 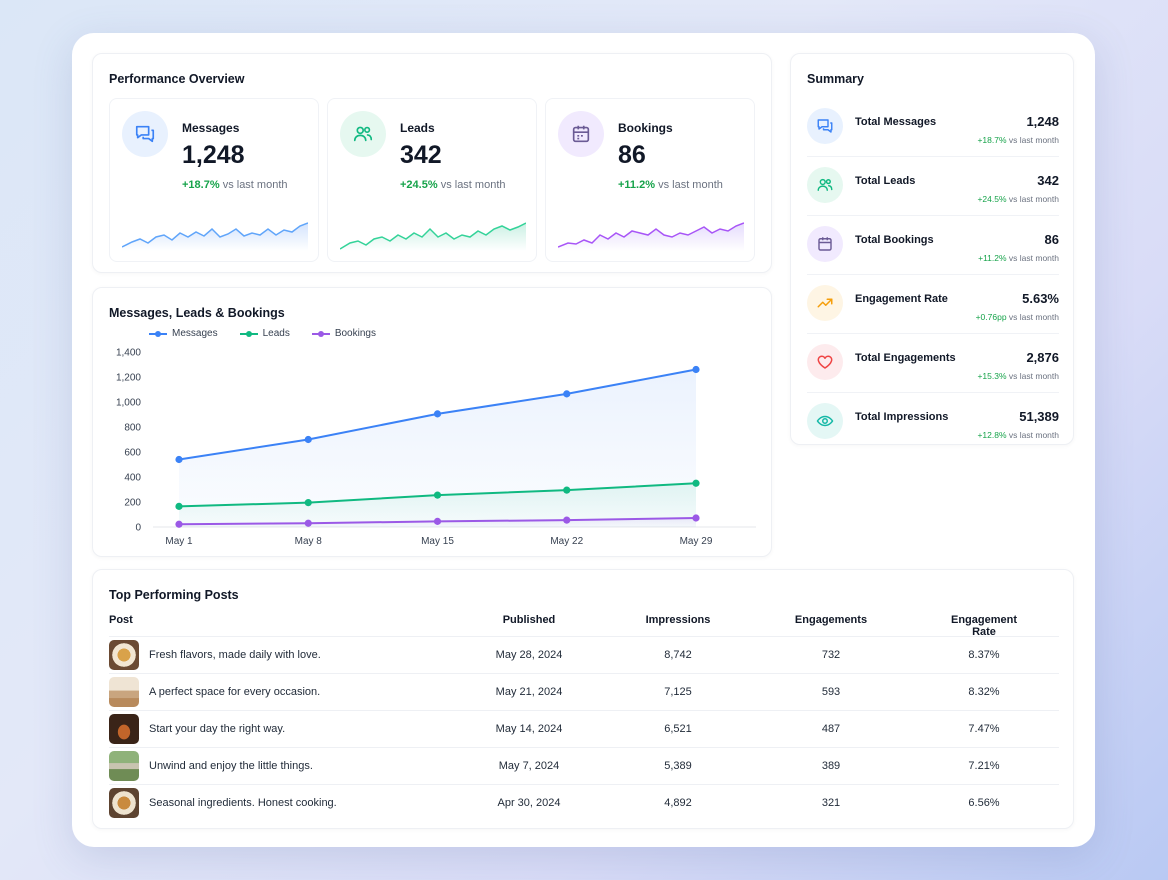 What do you see at coordinates (984, 655) in the screenshot?
I see `post-engagement-rate: 8.37%` at bounding box center [984, 655].